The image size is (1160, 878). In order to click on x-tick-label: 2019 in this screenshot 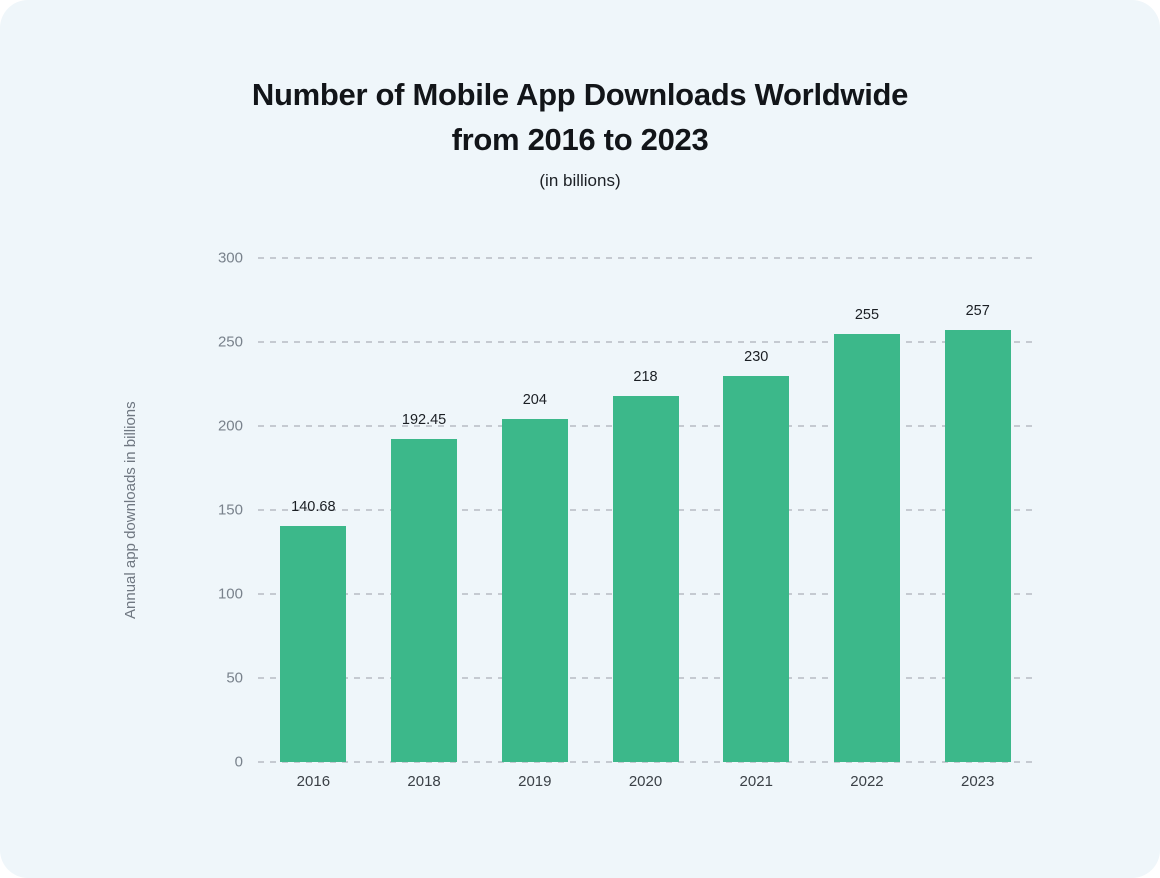, I will do `click(535, 781)`.